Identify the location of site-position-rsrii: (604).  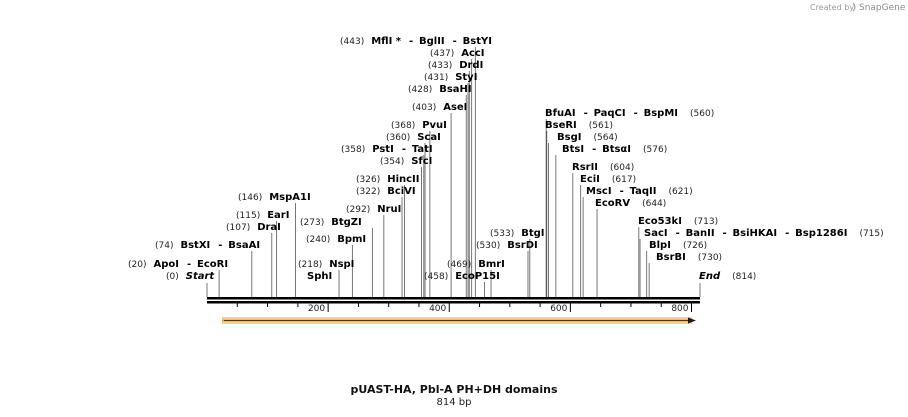
(622, 168).